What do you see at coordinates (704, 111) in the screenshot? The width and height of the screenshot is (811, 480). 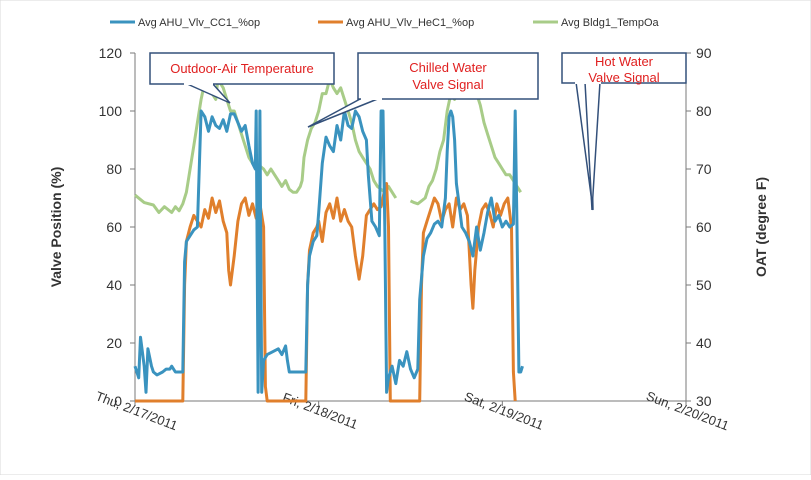 I see `y2-tick-label: 80` at bounding box center [704, 111].